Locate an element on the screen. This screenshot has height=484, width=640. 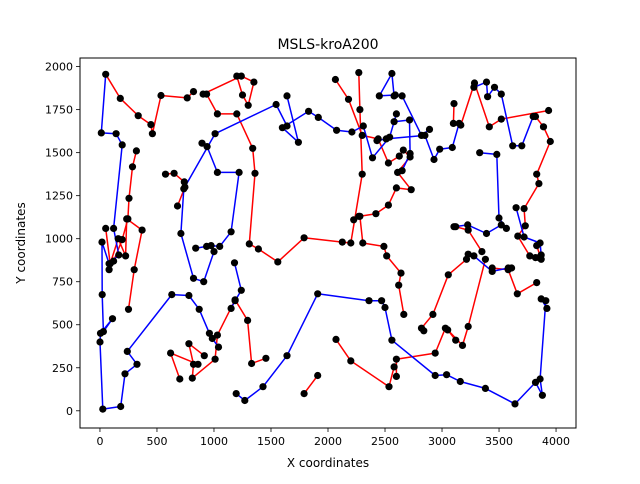
y-axis-ticks: 0 250 500 750 1000 1250 1500 1750 2000 is located at coordinates (62, 239).